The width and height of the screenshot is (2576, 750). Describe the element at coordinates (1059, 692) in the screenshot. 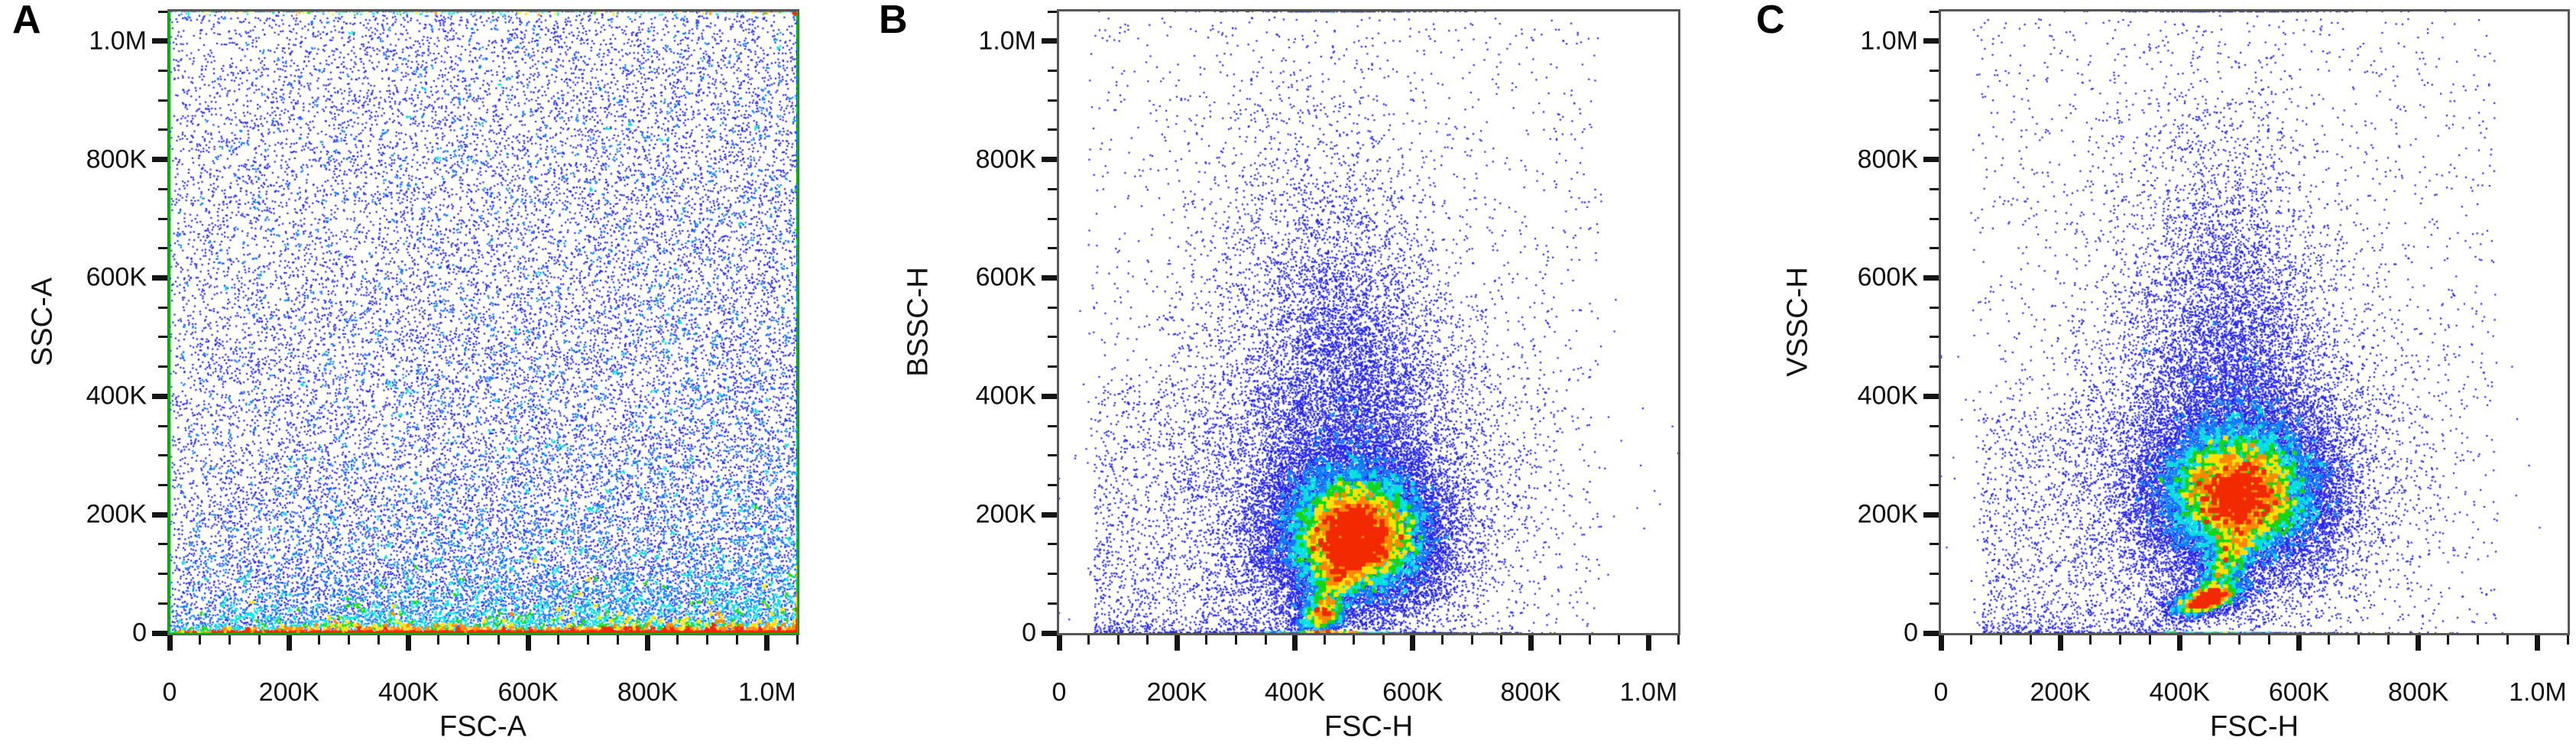

I see `x-tick-label: 0` at that location.